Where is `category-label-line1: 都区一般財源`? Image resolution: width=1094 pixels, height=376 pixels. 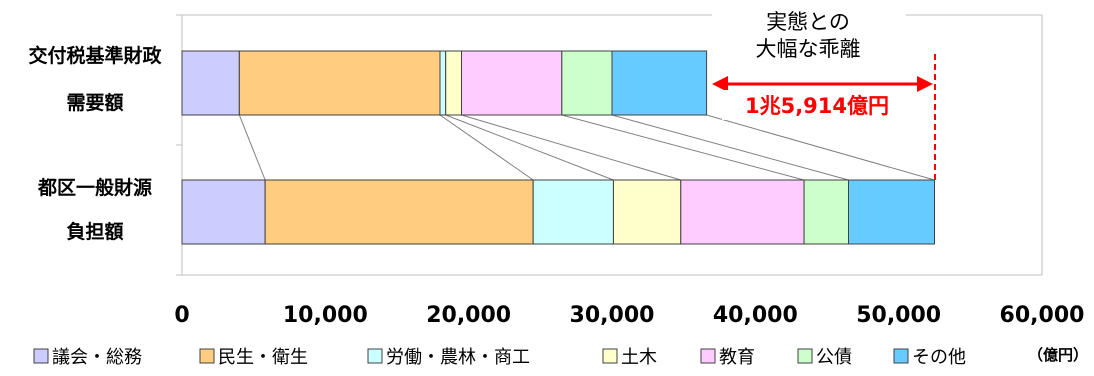 category-label-line1: 都区一般財源 is located at coordinates (94, 187).